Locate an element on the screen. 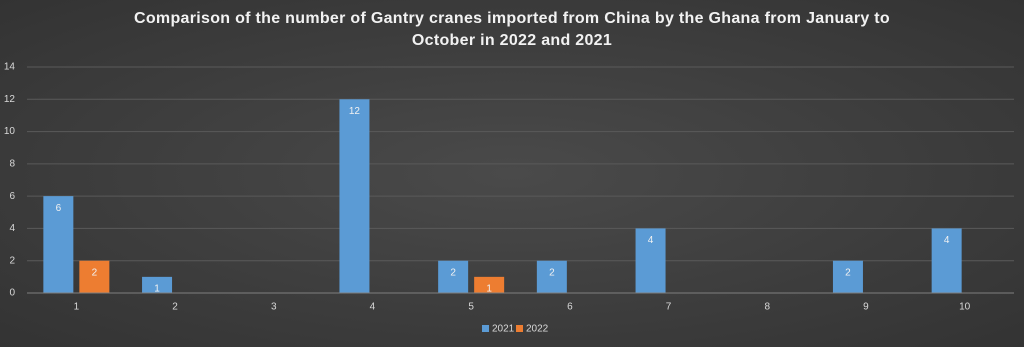  legend-label: 2022 is located at coordinates (537, 329).